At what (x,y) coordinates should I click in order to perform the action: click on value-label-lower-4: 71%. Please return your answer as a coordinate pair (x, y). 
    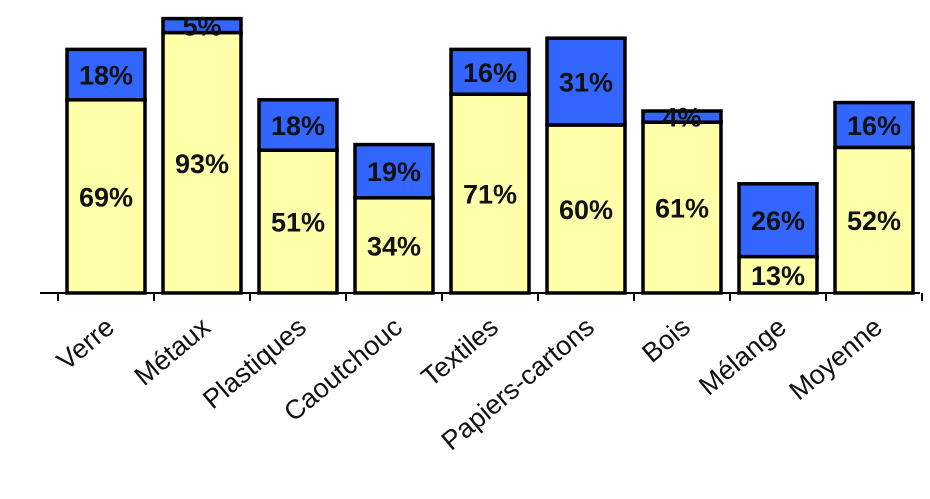
    Looking at the image, I should click on (490, 195).